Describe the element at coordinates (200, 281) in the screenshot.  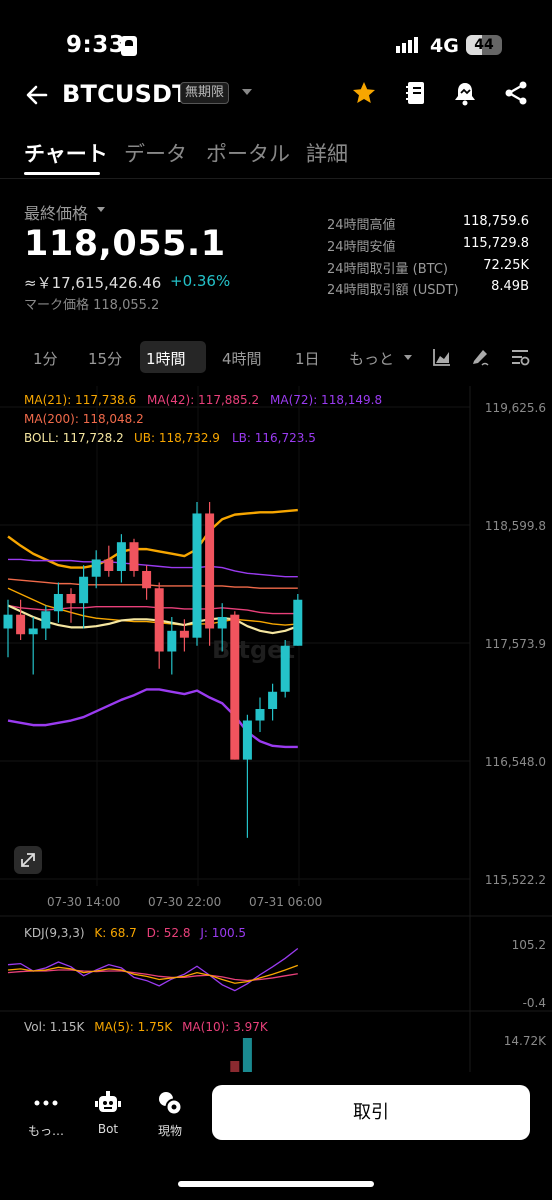
I see `price-change-percent: +0.36%` at that location.